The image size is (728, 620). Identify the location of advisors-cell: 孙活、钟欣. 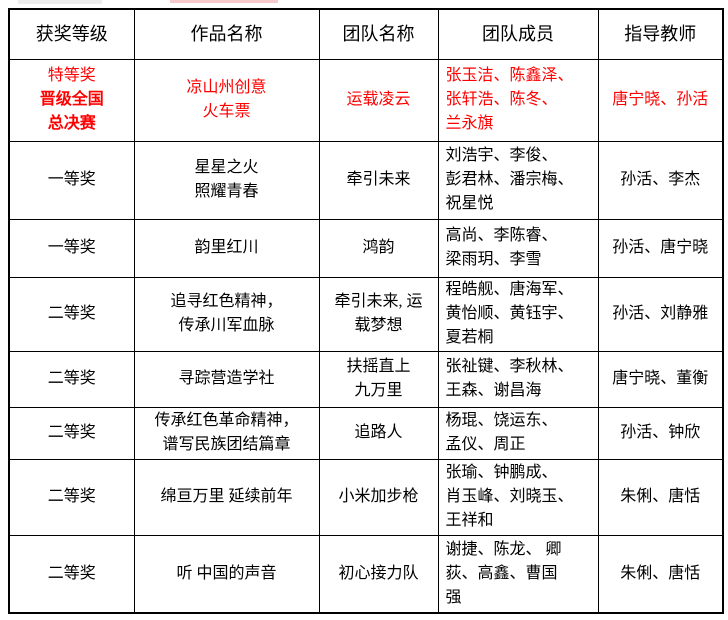
(660, 433).